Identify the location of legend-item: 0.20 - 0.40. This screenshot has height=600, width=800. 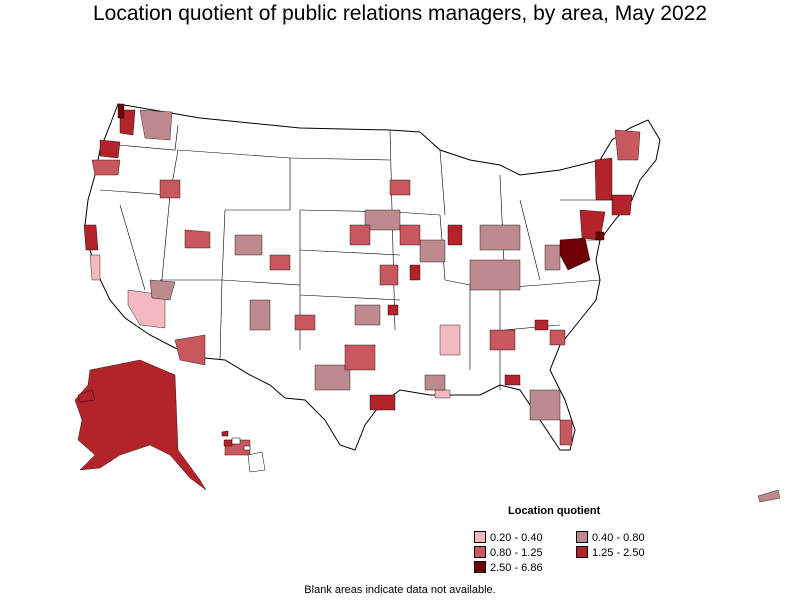
(508, 538).